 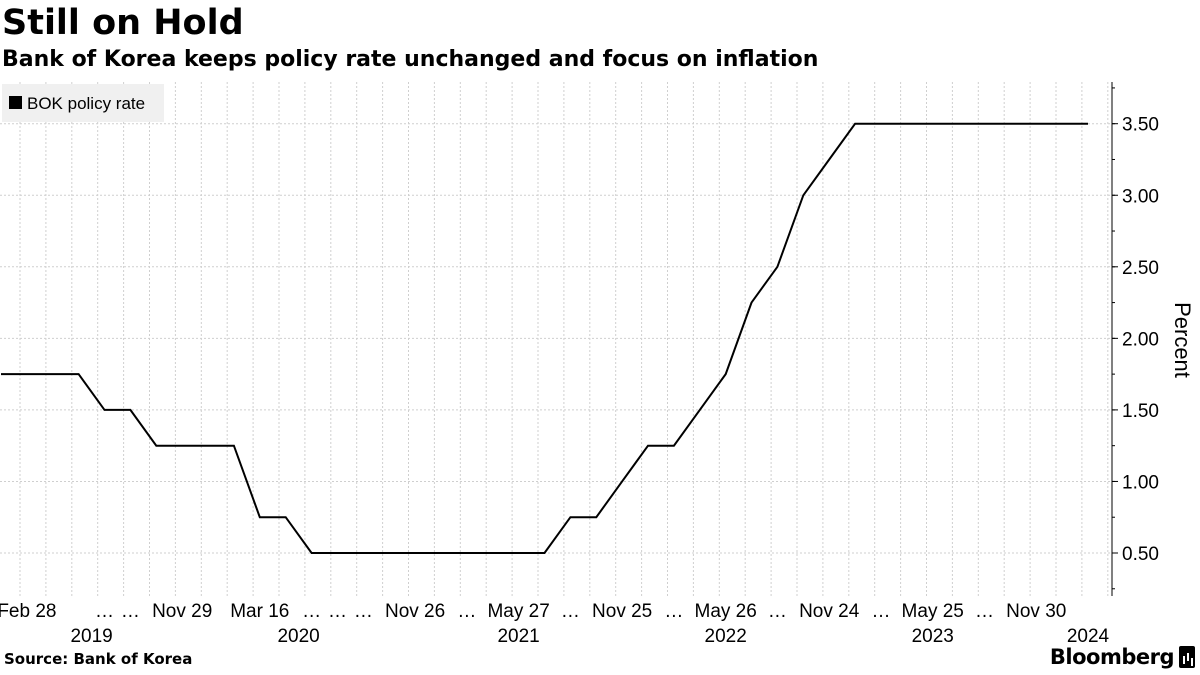 What do you see at coordinates (259, 611) in the screenshot?
I see `x-tick-label: Mar 16` at bounding box center [259, 611].